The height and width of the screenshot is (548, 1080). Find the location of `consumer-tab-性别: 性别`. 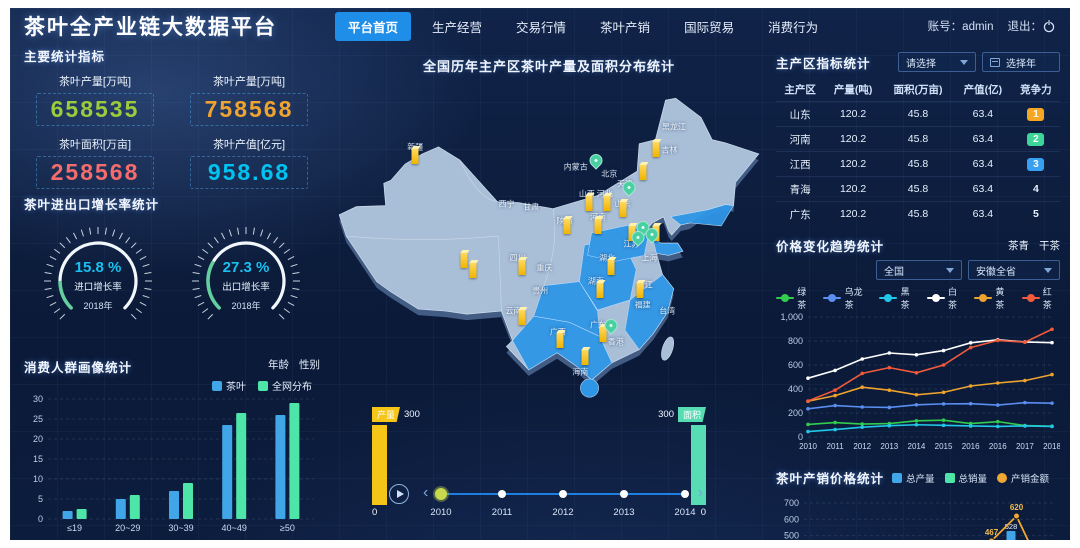

consumer-tab-性别: 性别 is located at coordinates (309, 365).